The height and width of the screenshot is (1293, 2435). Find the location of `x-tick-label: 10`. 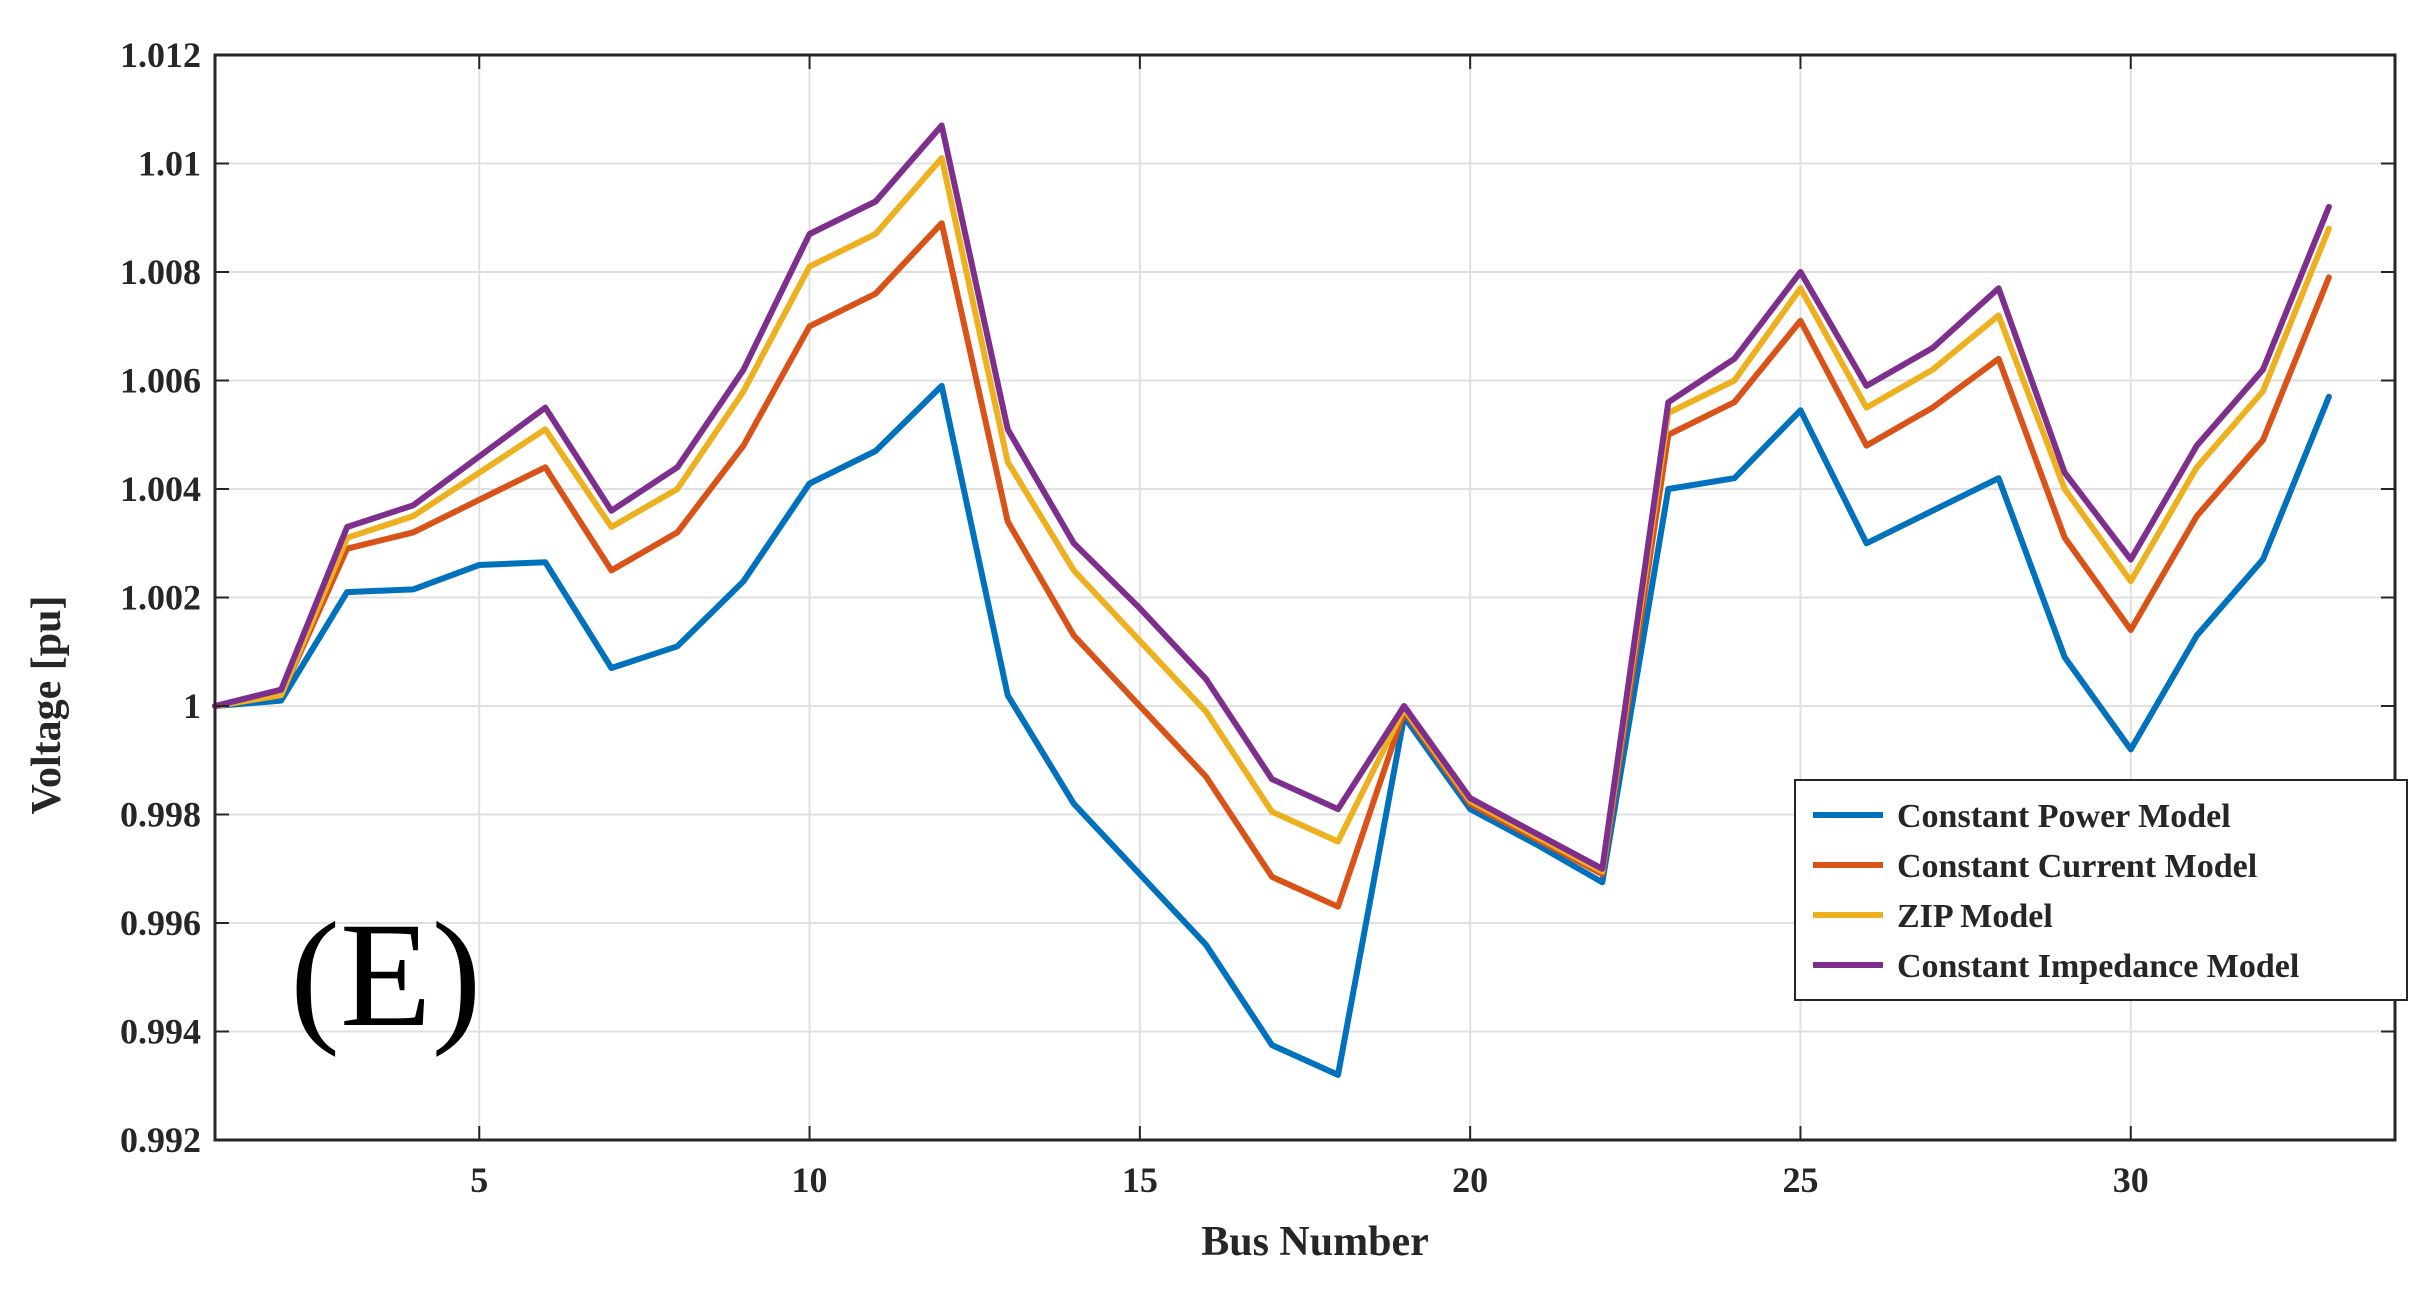

x-tick-label: 10 is located at coordinates (810, 1180).